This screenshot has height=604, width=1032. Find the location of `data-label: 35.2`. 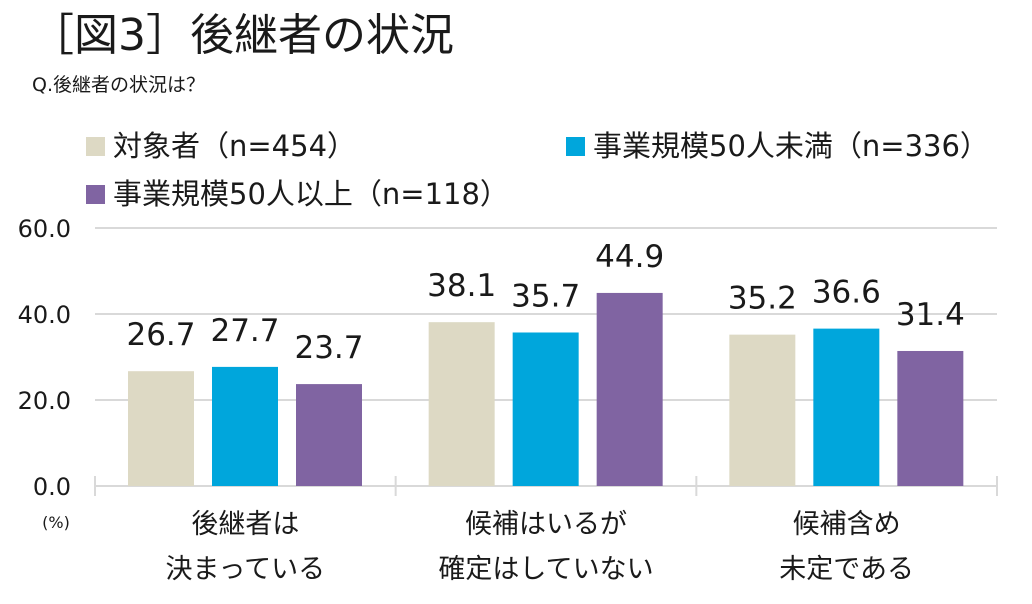

data-label: 35.2 is located at coordinates (762, 299).